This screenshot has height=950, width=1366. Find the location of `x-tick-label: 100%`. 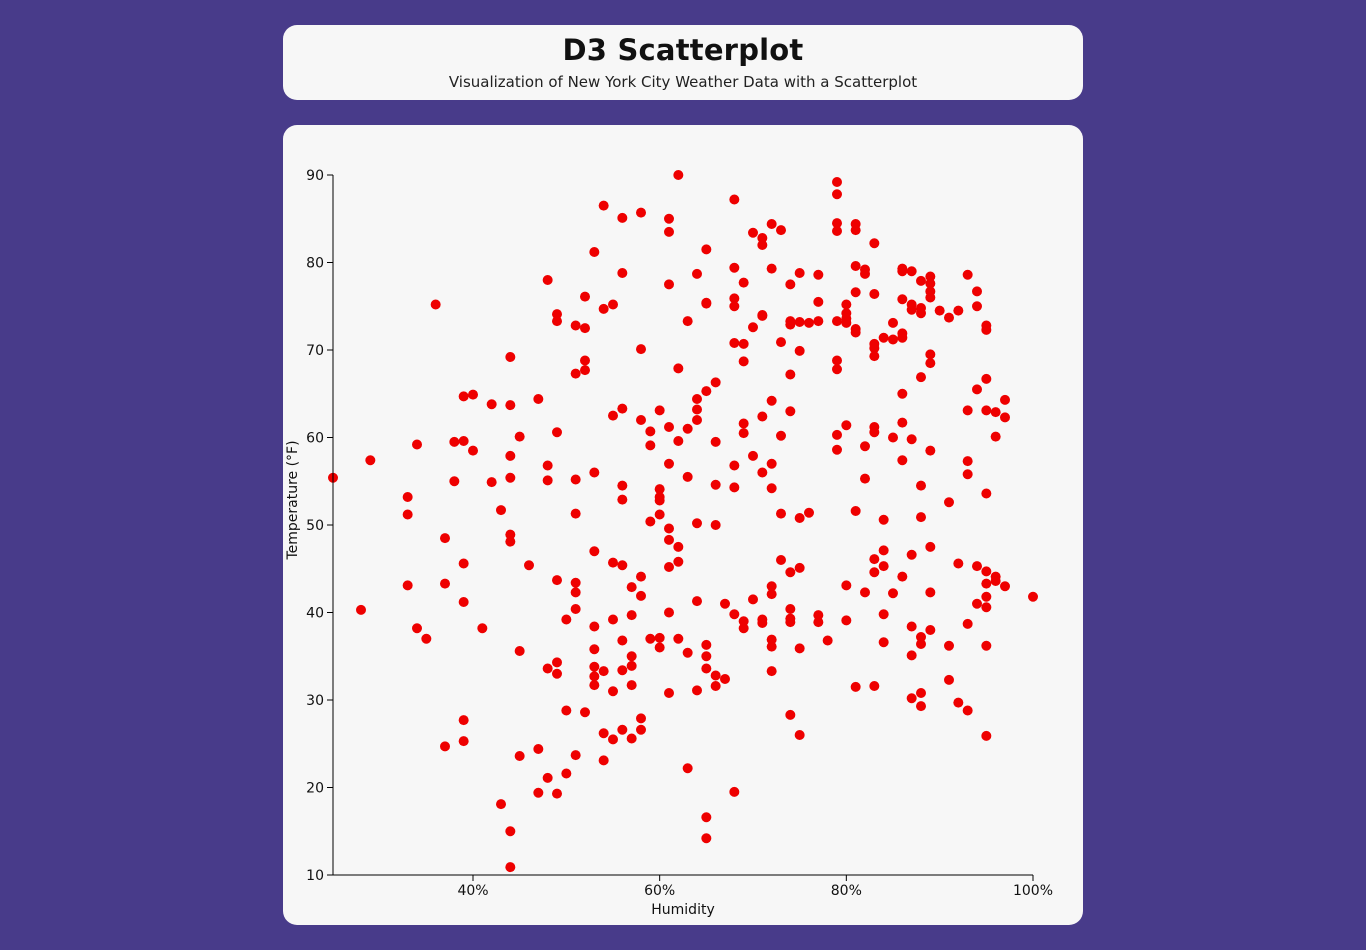

x-tick-label: 100% is located at coordinates (1033, 891).